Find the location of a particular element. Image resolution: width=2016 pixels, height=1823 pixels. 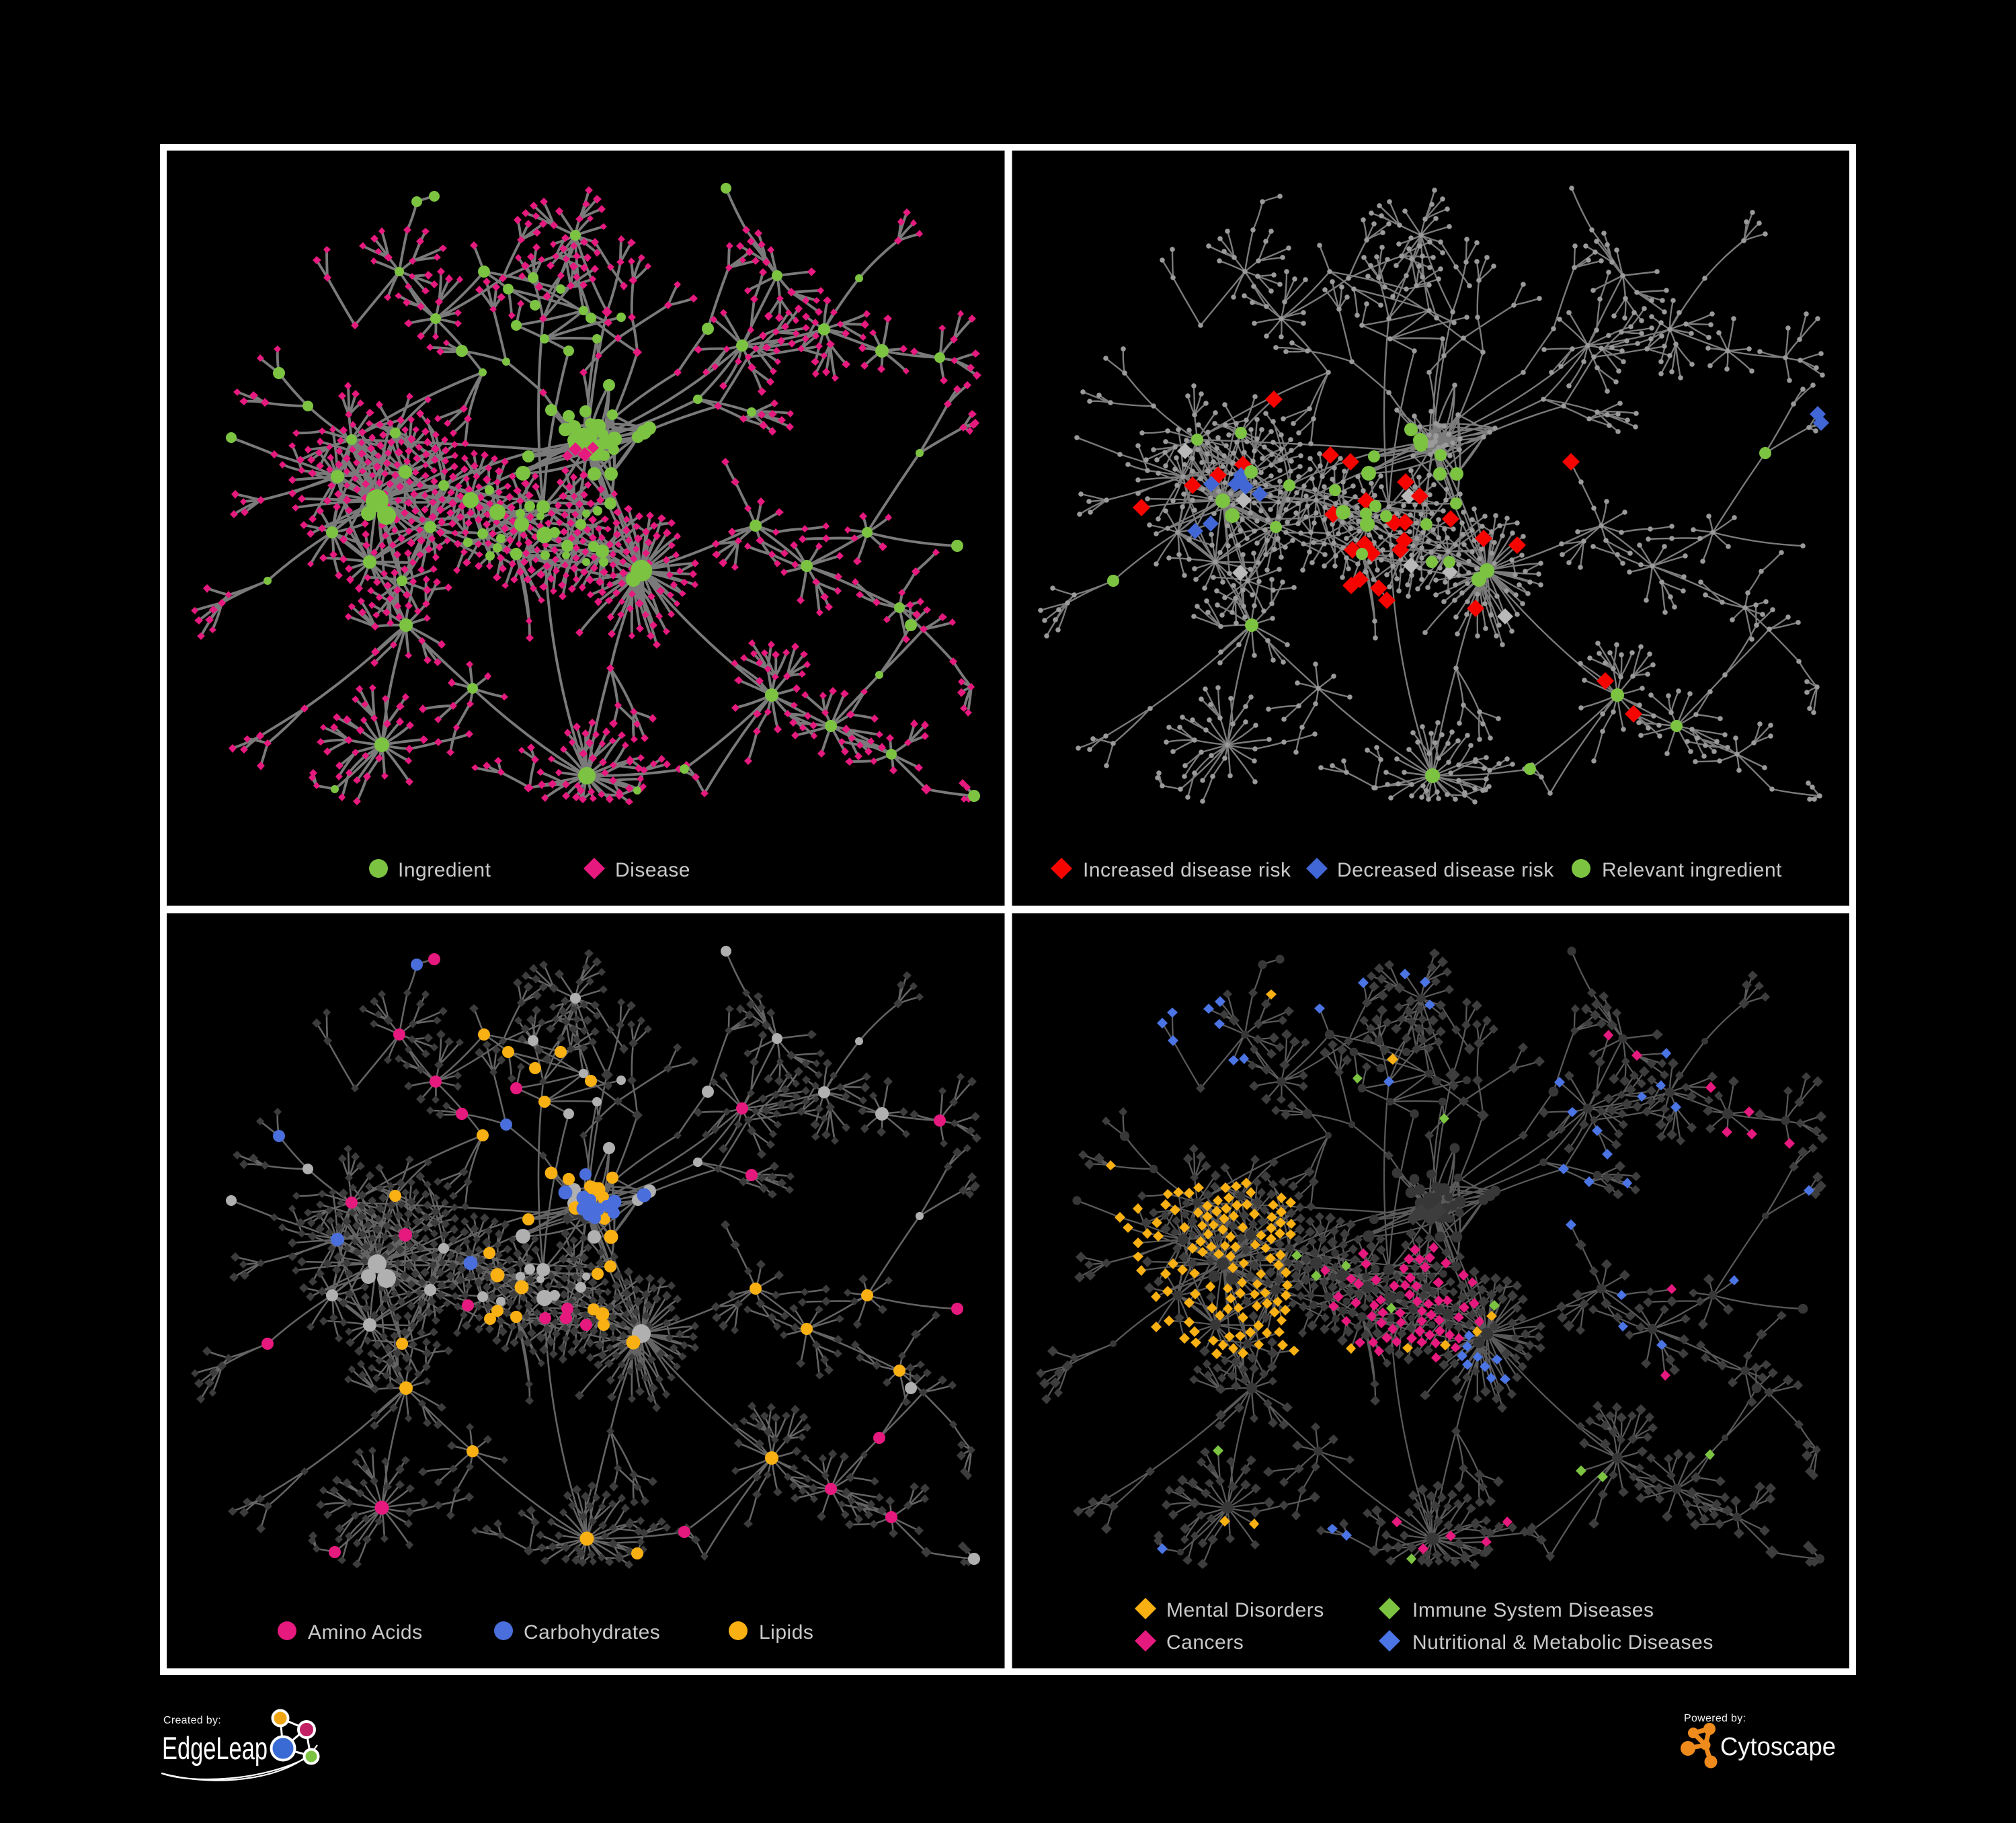

svg-text: Powered by: is located at coordinates (1715, 1719).